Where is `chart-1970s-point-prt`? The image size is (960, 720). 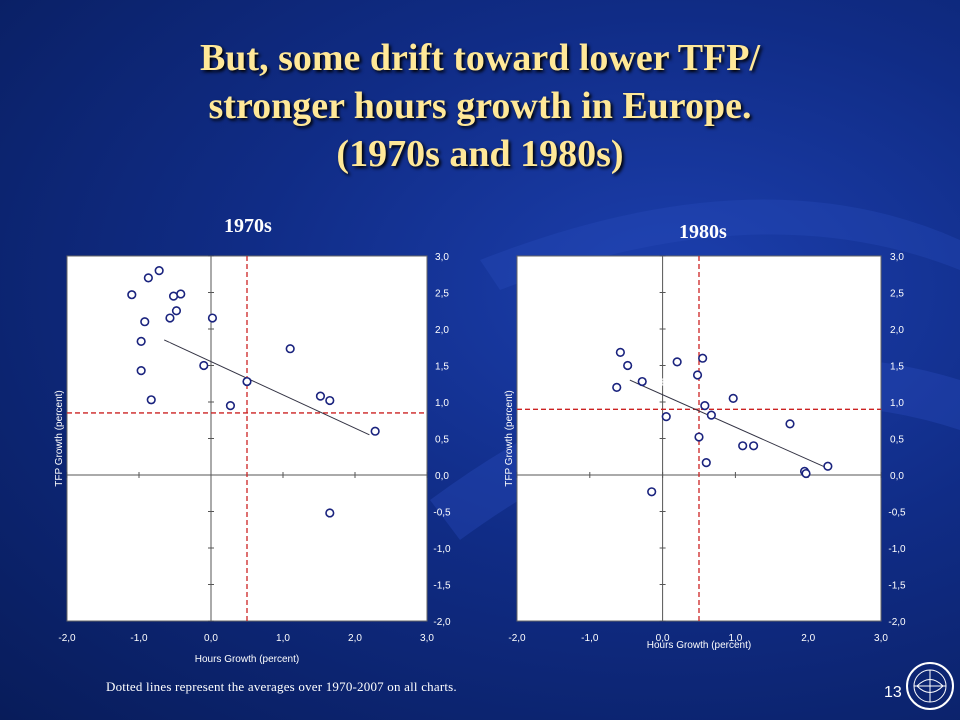
chart-1970s-point-prt is located at coordinates (290, 349).